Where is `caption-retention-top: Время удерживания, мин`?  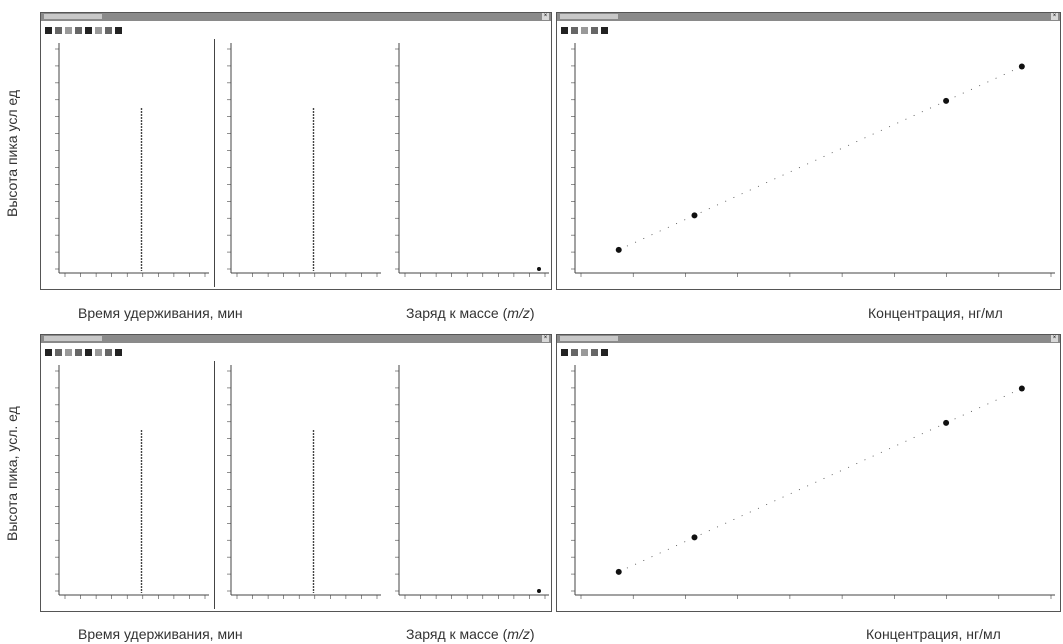
caption-retention-top: Время удерживания, мин is located at coordinates (160, 313).